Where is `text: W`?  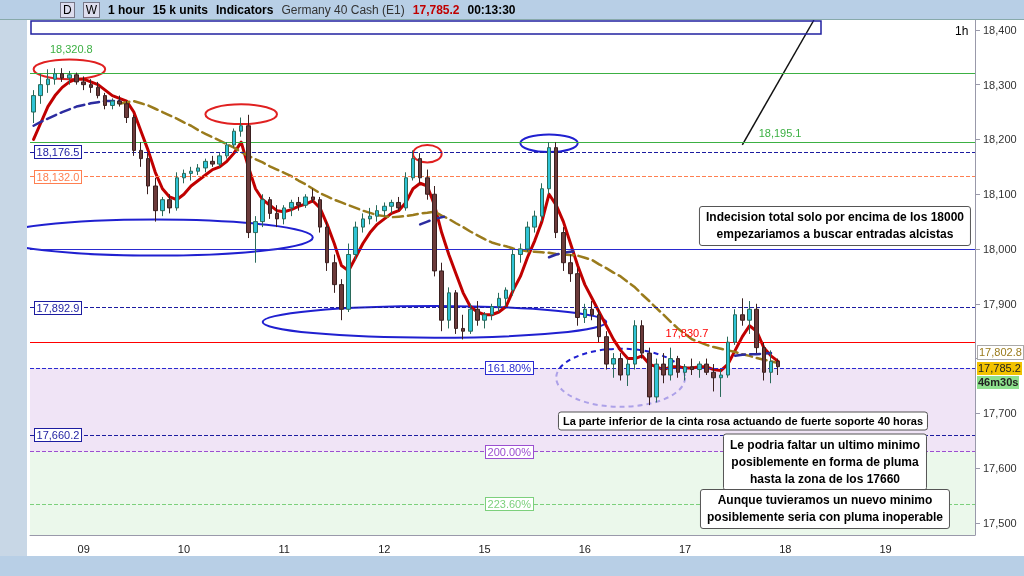
text: W is located at coordinates (91, 9).